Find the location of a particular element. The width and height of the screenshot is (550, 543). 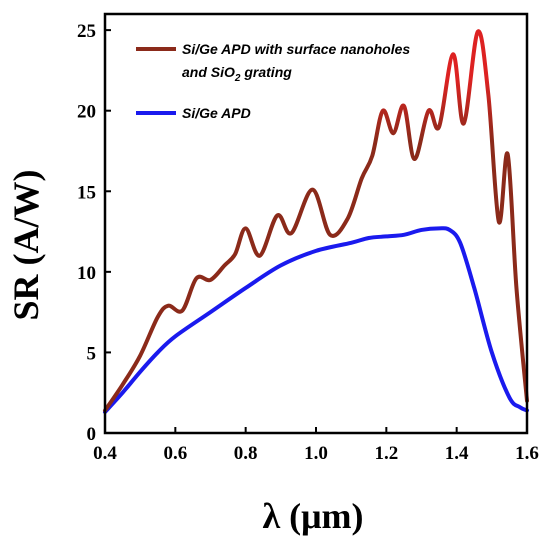

x-tick-label: 1.2 is located at coordinates (386, 453).